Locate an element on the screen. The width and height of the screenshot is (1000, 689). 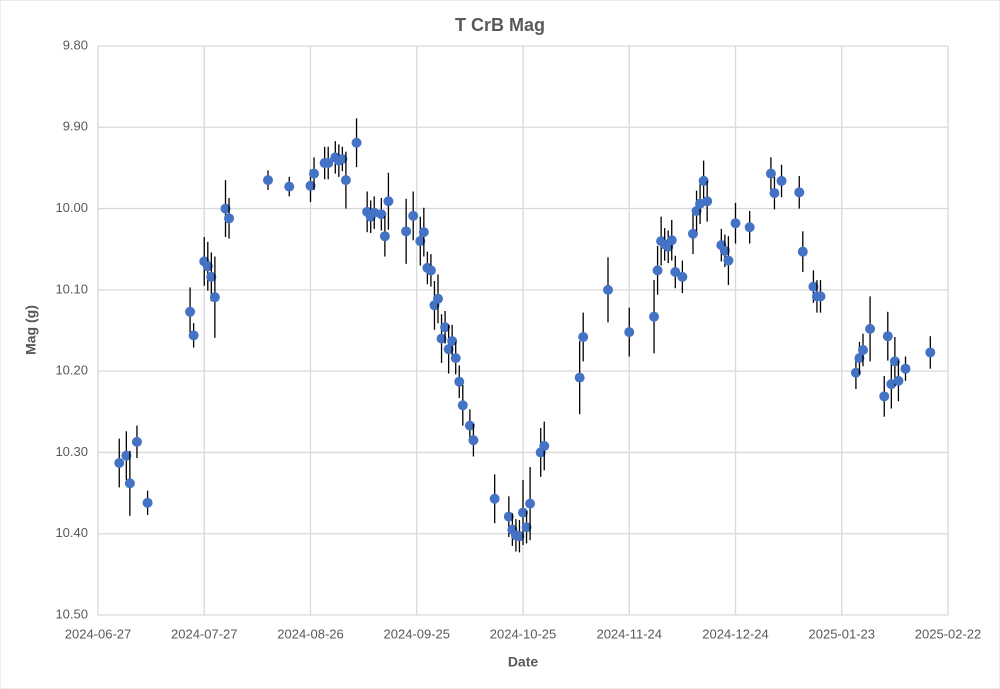
y-axis-title: Mag (g) is located at coordinates (31, 330).